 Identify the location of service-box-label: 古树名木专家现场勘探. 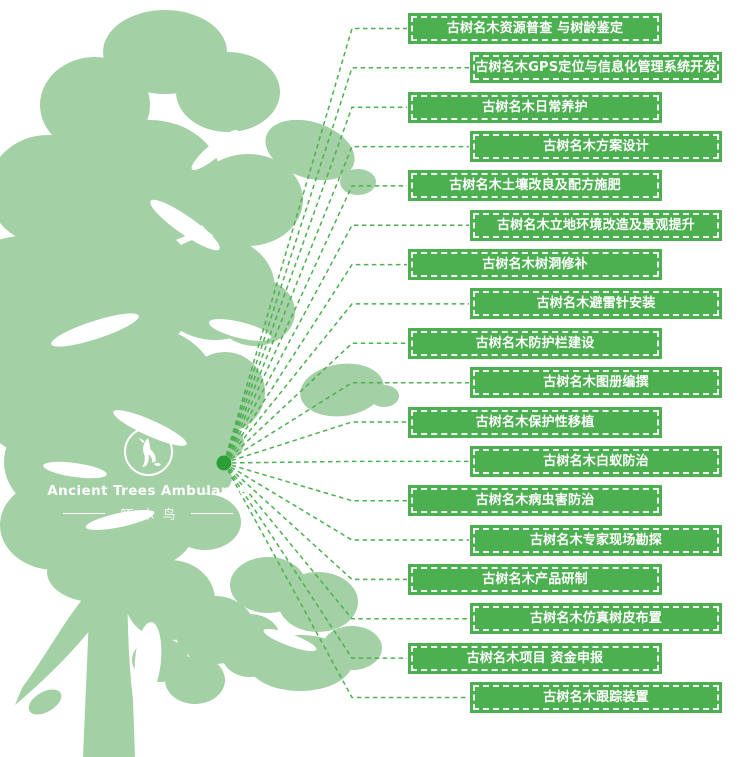
(595, 540).